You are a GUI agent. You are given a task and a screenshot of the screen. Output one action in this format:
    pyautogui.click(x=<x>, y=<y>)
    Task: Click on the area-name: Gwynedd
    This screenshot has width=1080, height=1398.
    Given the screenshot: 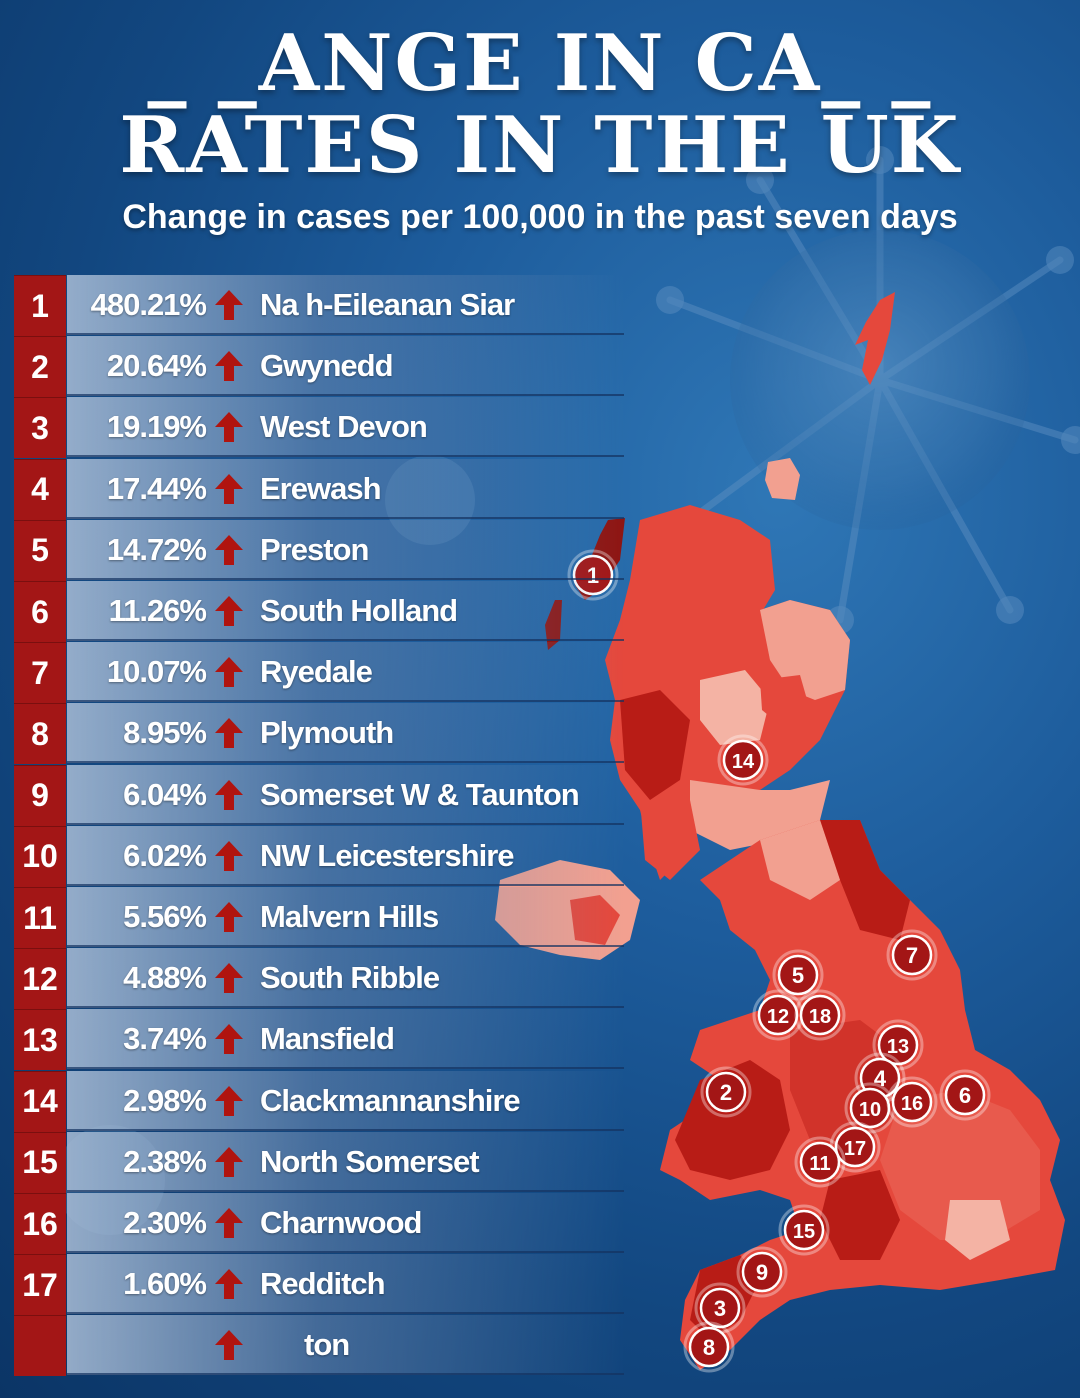 What is the action you would take?
    pyautogui.click(x=327, y=366)
    